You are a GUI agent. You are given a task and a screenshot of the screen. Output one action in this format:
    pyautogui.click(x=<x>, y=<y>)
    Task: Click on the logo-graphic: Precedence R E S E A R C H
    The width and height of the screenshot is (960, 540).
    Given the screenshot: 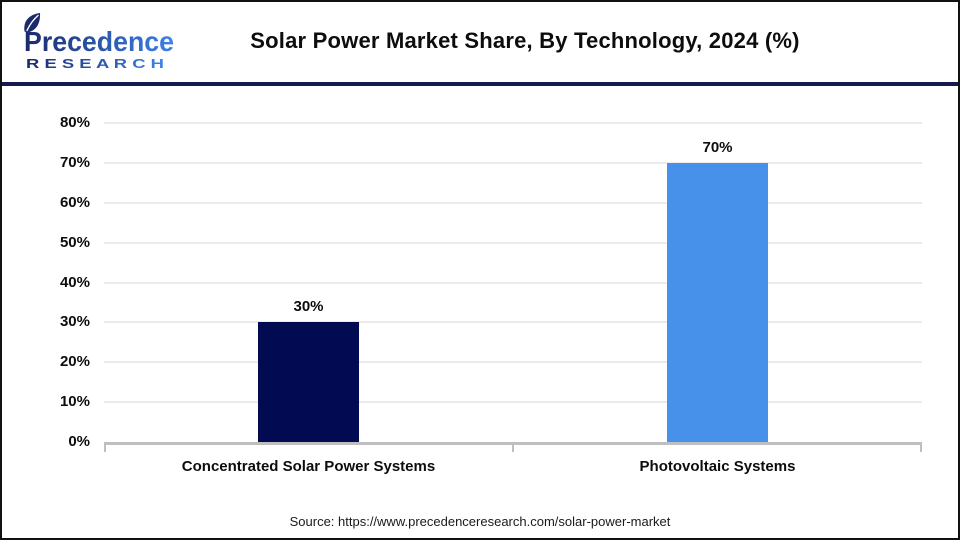 What is the action you would take?
    pyautogui.click(x=99, y=42)
    